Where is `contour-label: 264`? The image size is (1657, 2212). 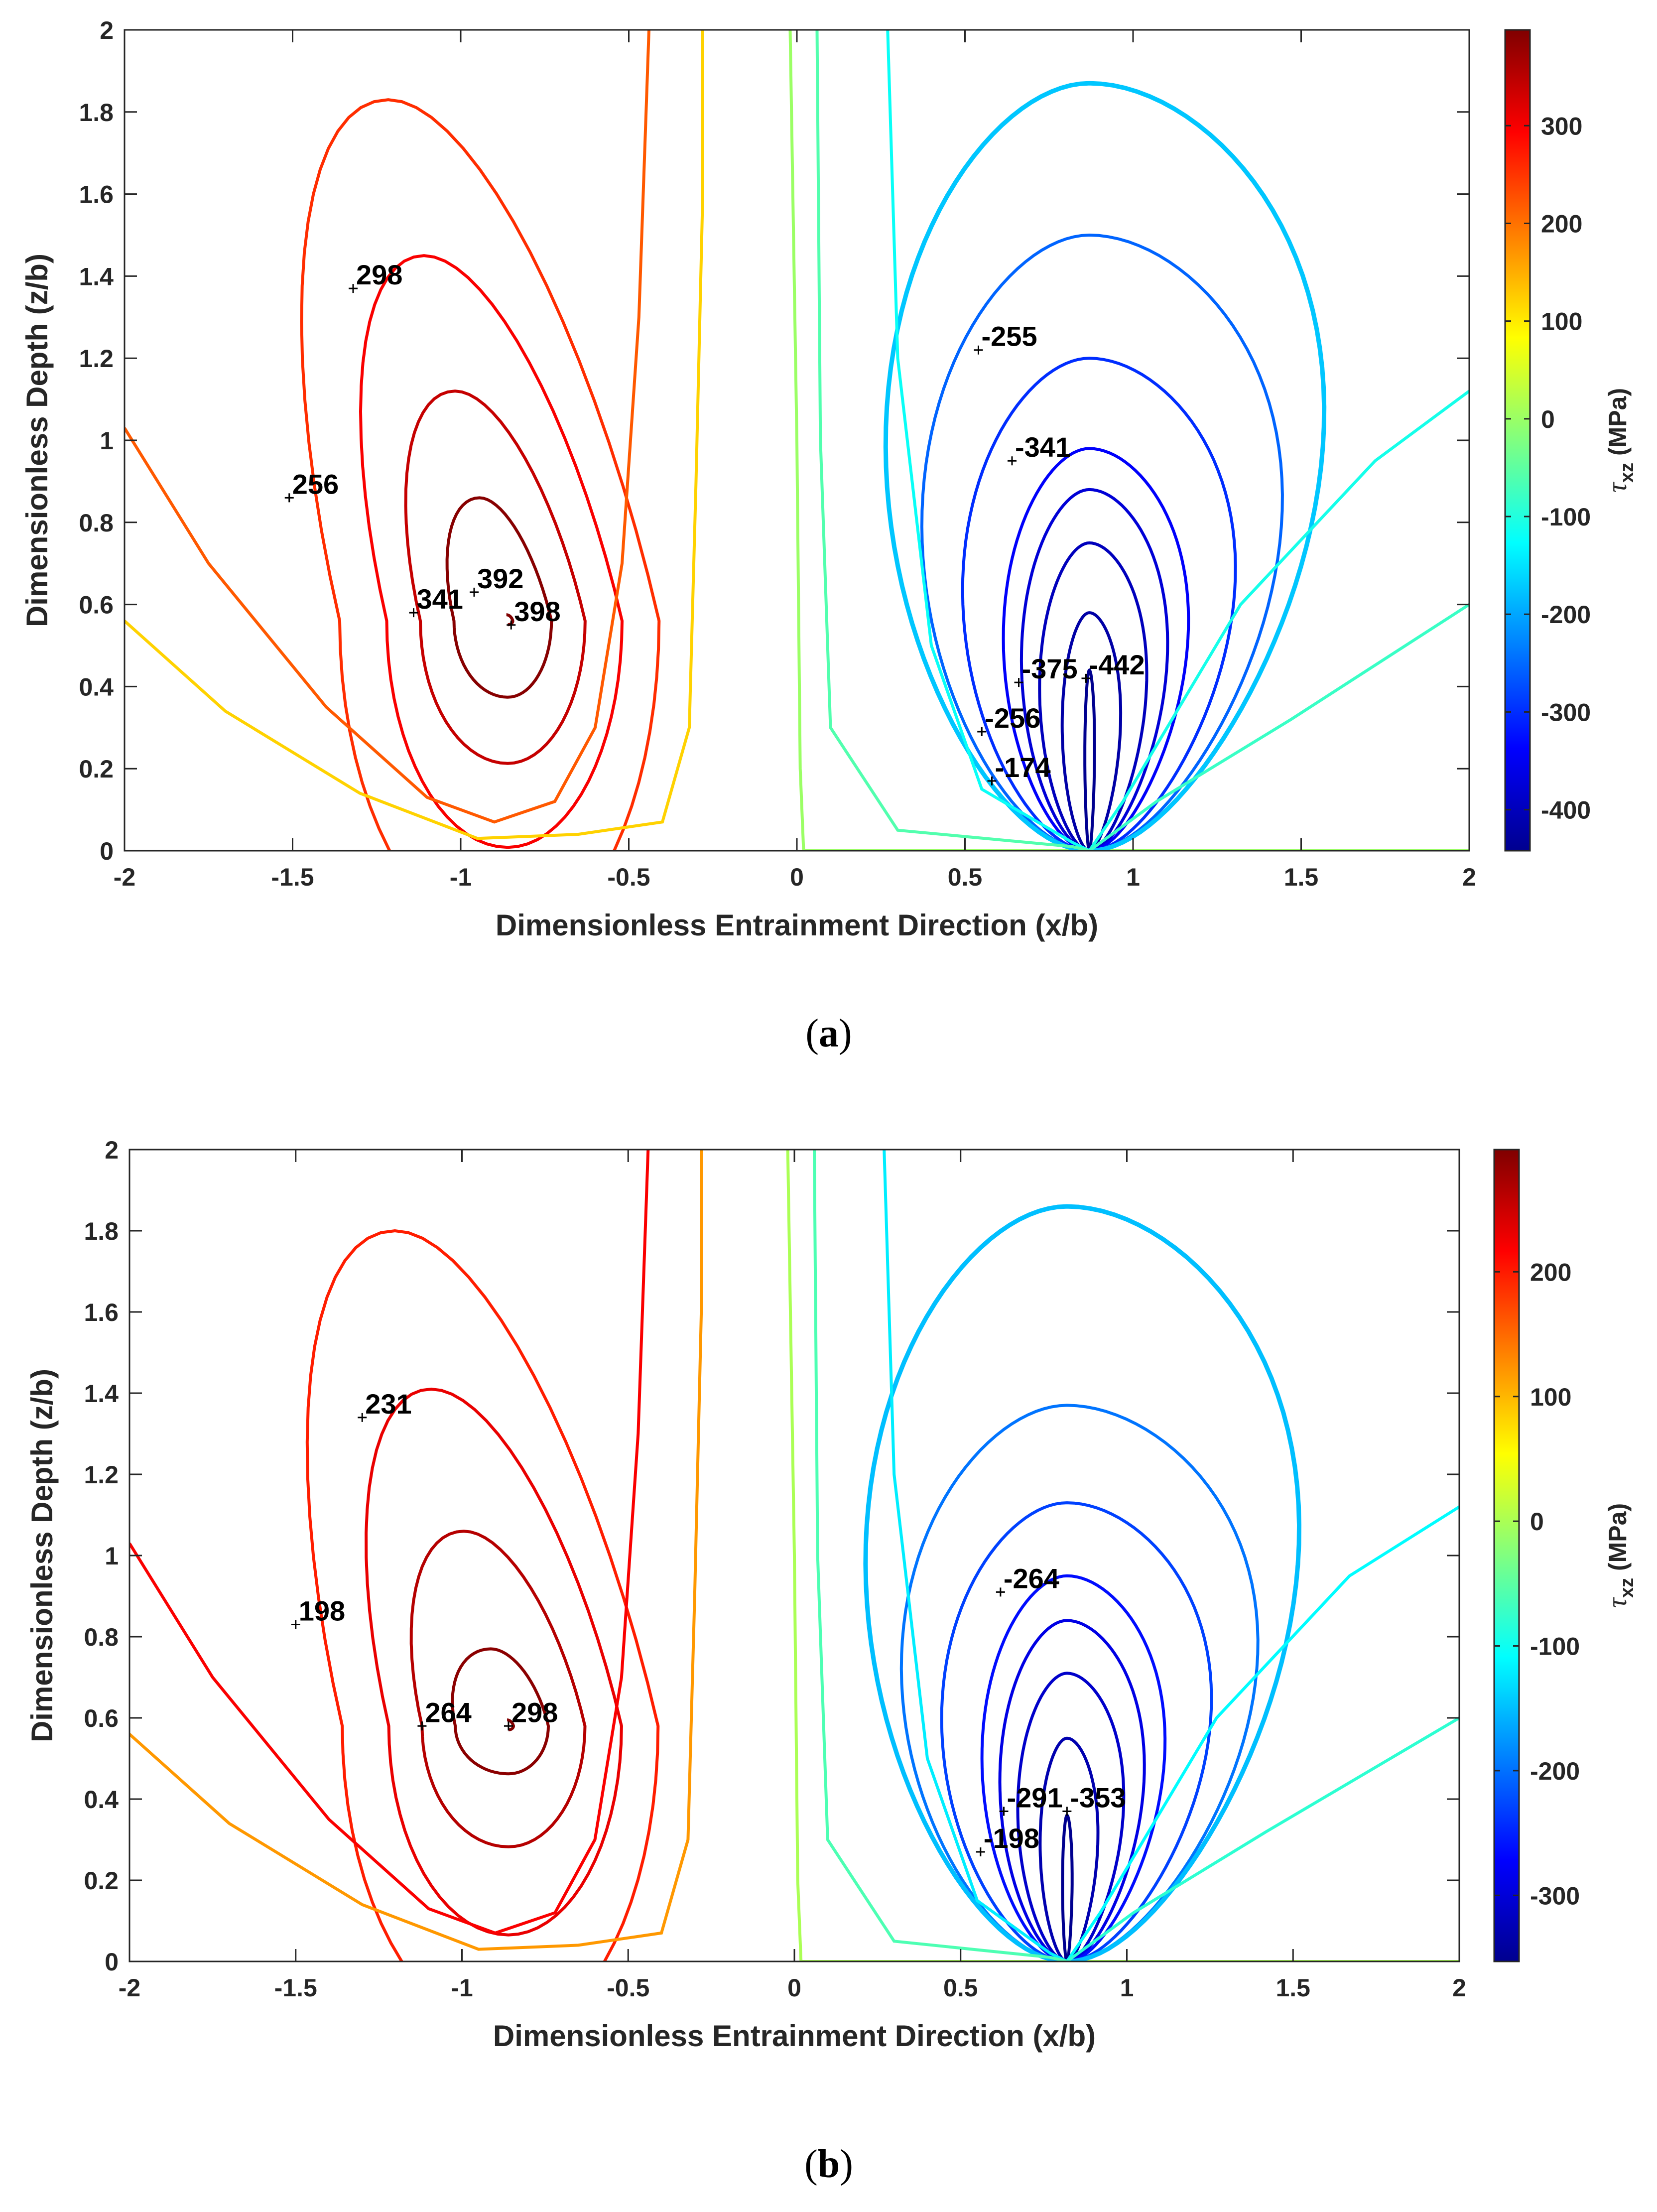
contour-label: 264 is located at coordinates (448, 1712).